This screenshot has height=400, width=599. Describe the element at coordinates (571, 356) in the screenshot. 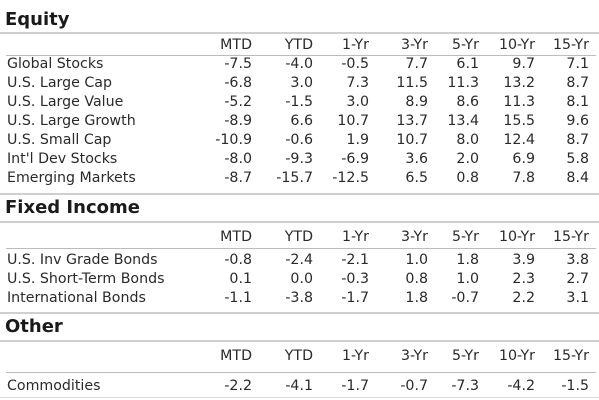

I see `column-header-15yr: 15-Yr` at that location.